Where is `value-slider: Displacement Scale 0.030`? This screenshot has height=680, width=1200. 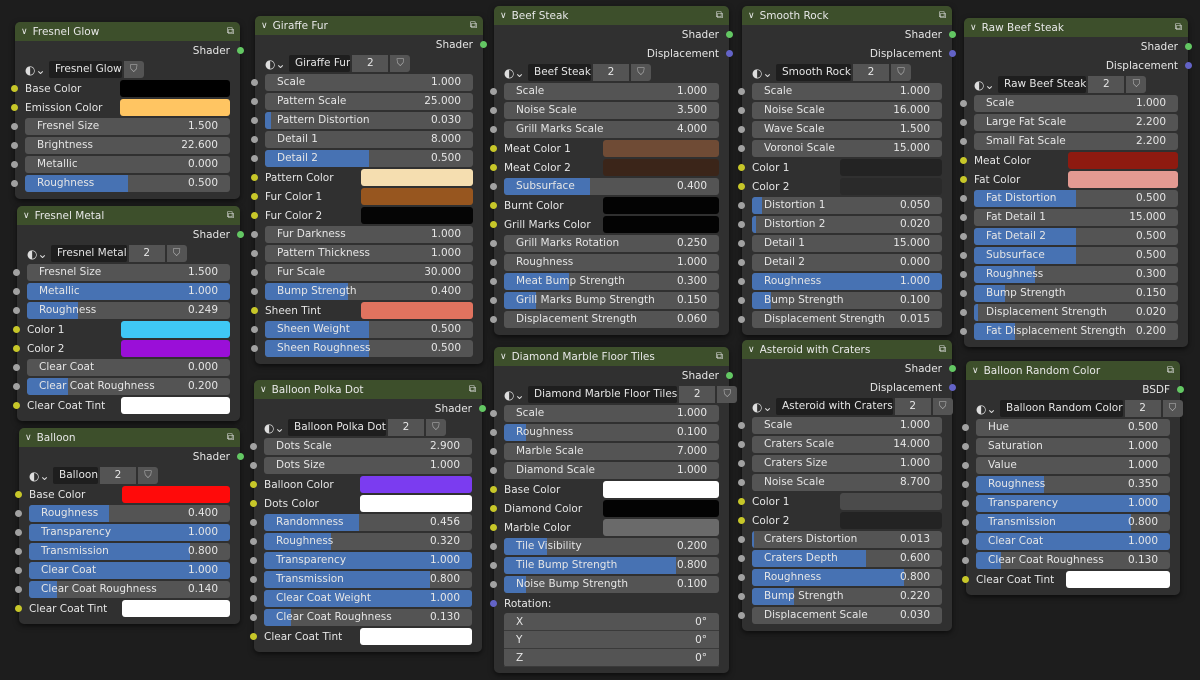
value-slider: Displacement Scale 0.030 is located at coordinates (847, 615).